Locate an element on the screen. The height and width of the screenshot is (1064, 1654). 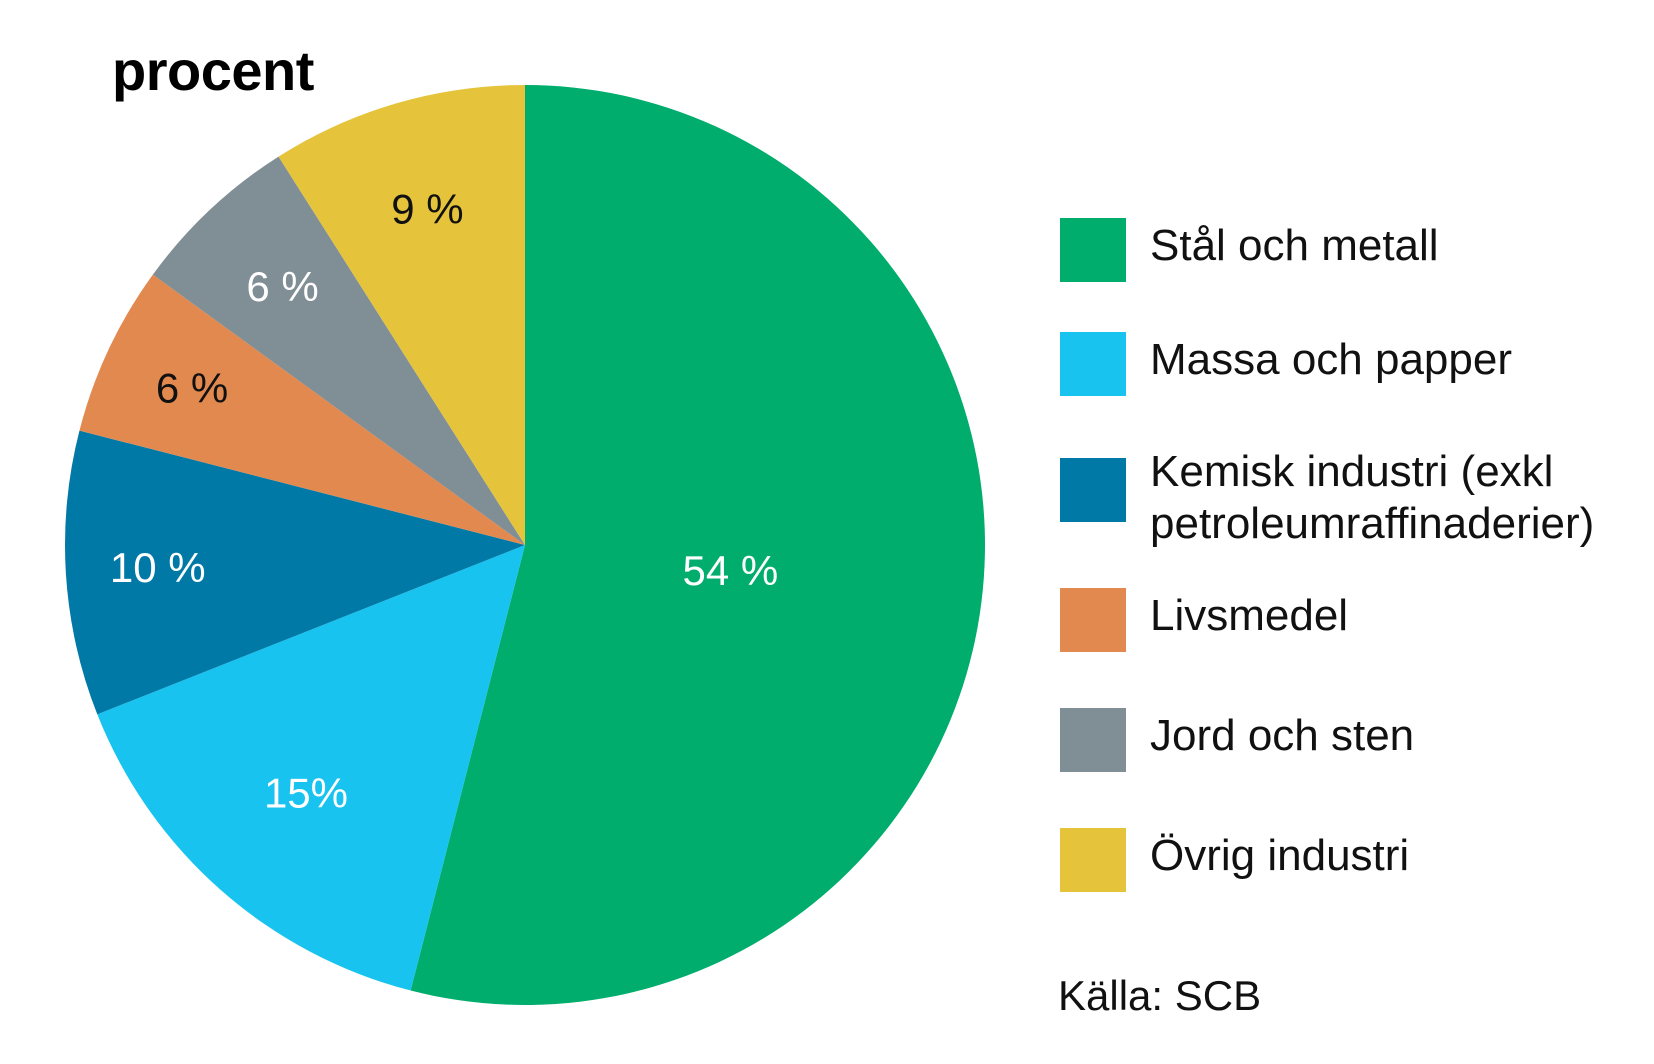
legend-label-0: Stål och metall is located at coordinates (1294, 245).